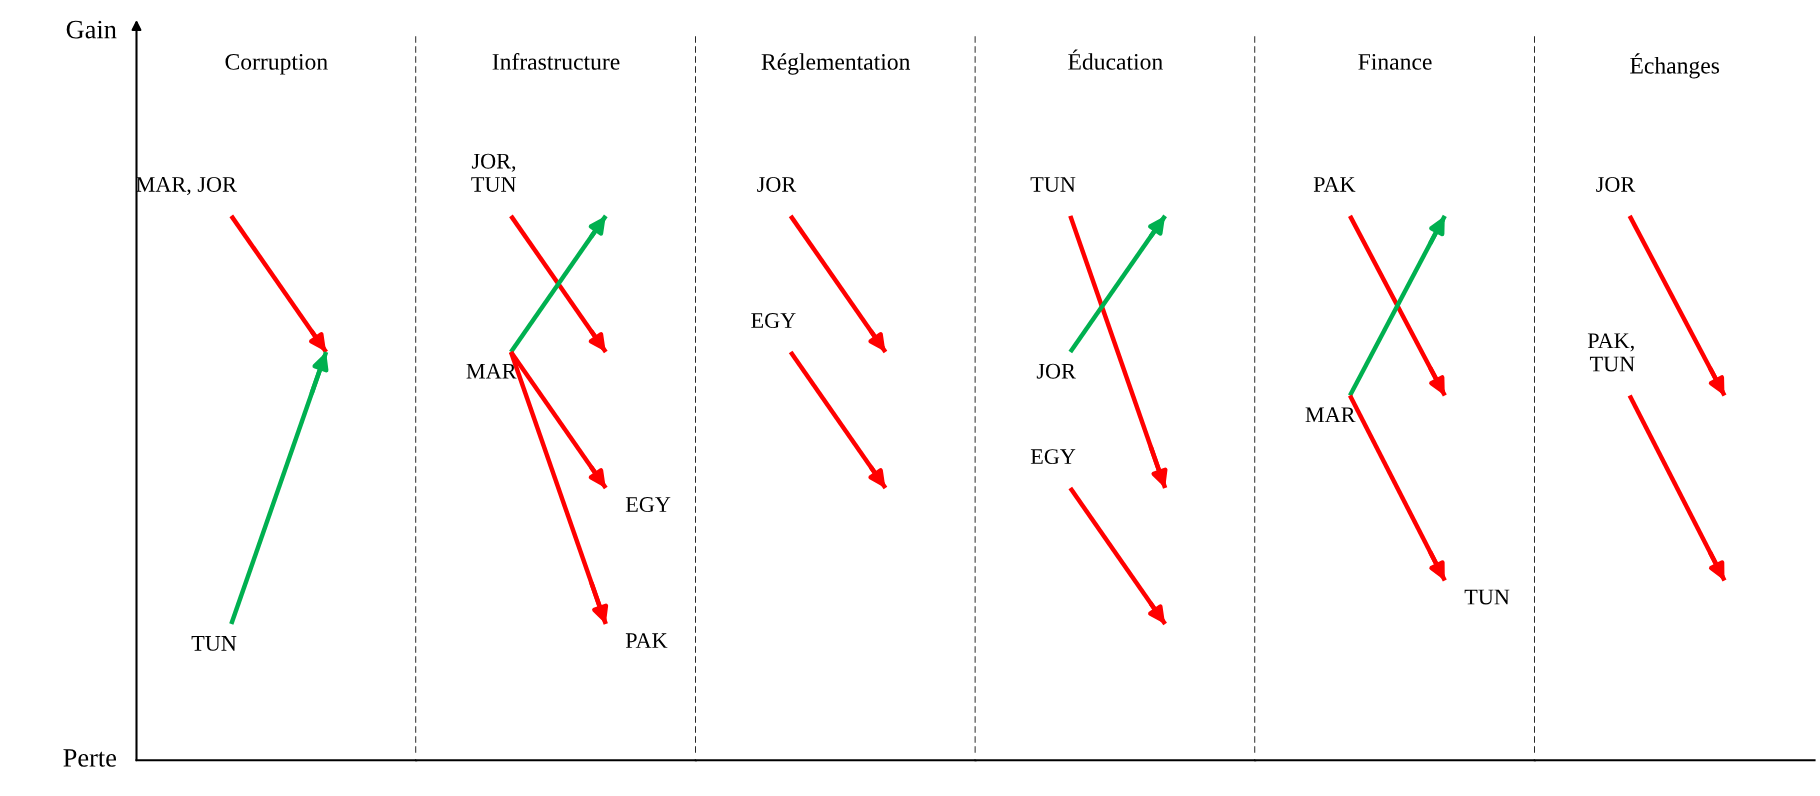 This screenshot has height=796, width=1820. I want to click on text: Perte, so click(90, 758).